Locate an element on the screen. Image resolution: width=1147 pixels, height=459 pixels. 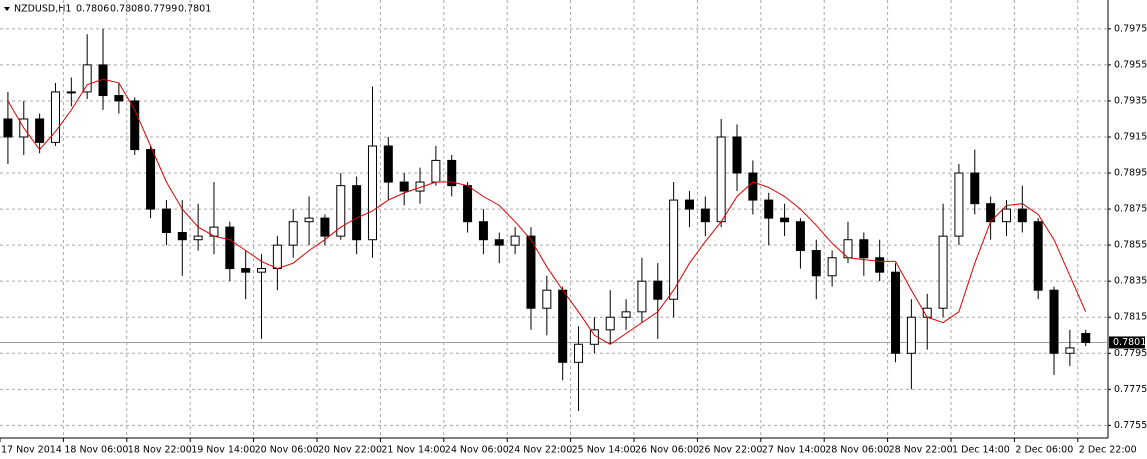
y-tick-label: 0.7915 is located at coordinates (1130, 136).